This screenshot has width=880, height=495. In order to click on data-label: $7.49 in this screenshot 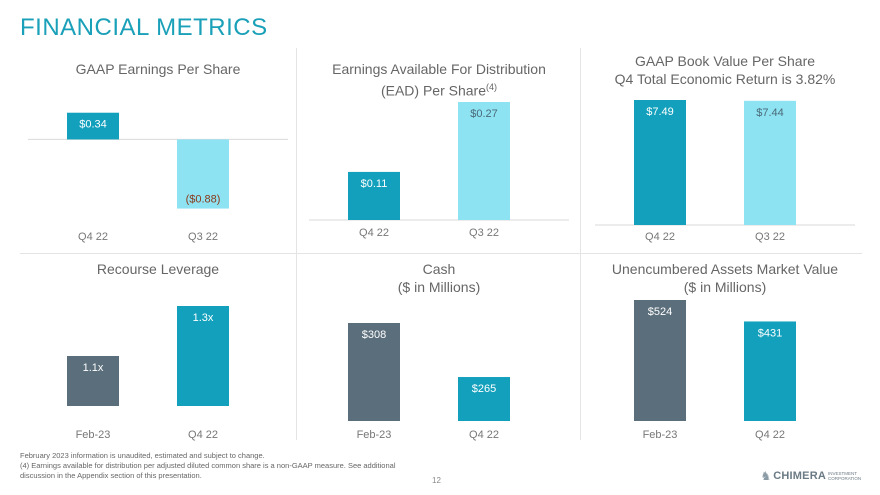, I will do `click(660, 112)`.